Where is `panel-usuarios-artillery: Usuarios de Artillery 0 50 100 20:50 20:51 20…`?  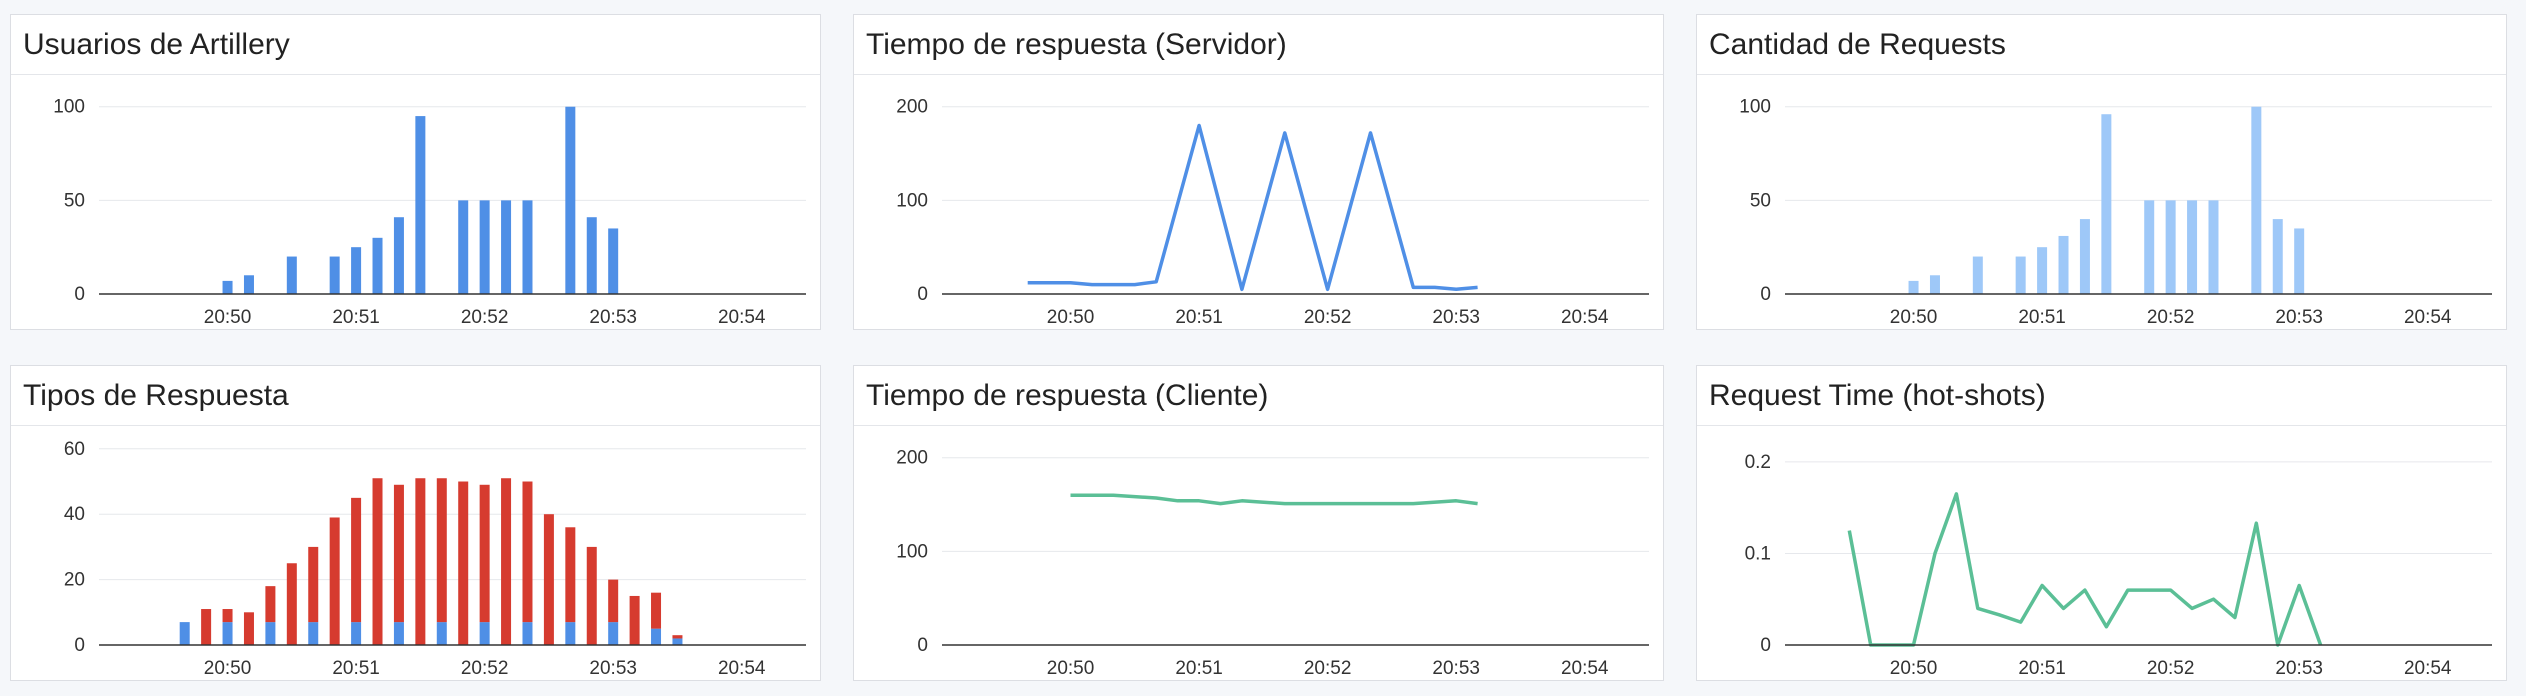
panel-usuarios-artillery: Usuarios de Artillery 0 50 100 20:50 20:51 20… is located at coordinates (415, 172).